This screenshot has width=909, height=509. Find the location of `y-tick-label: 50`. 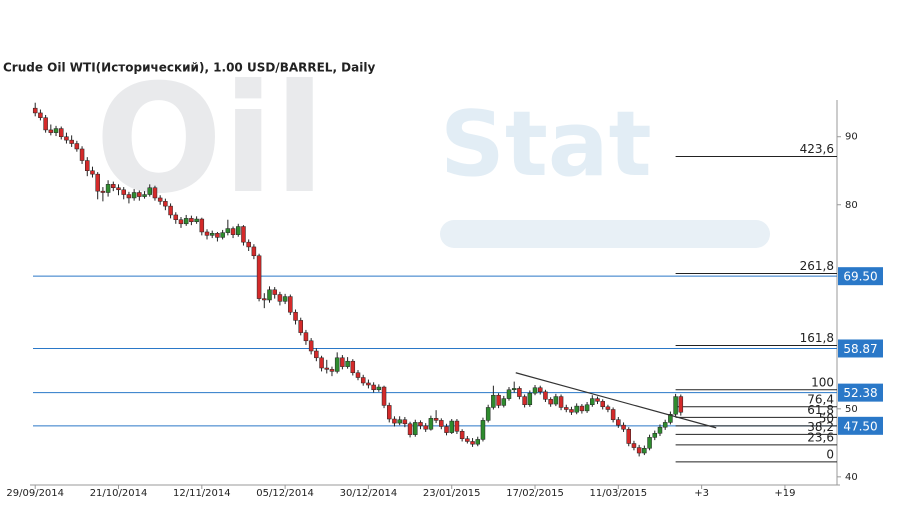

y-tick-label: 50 is located at coordinates (851, 409).